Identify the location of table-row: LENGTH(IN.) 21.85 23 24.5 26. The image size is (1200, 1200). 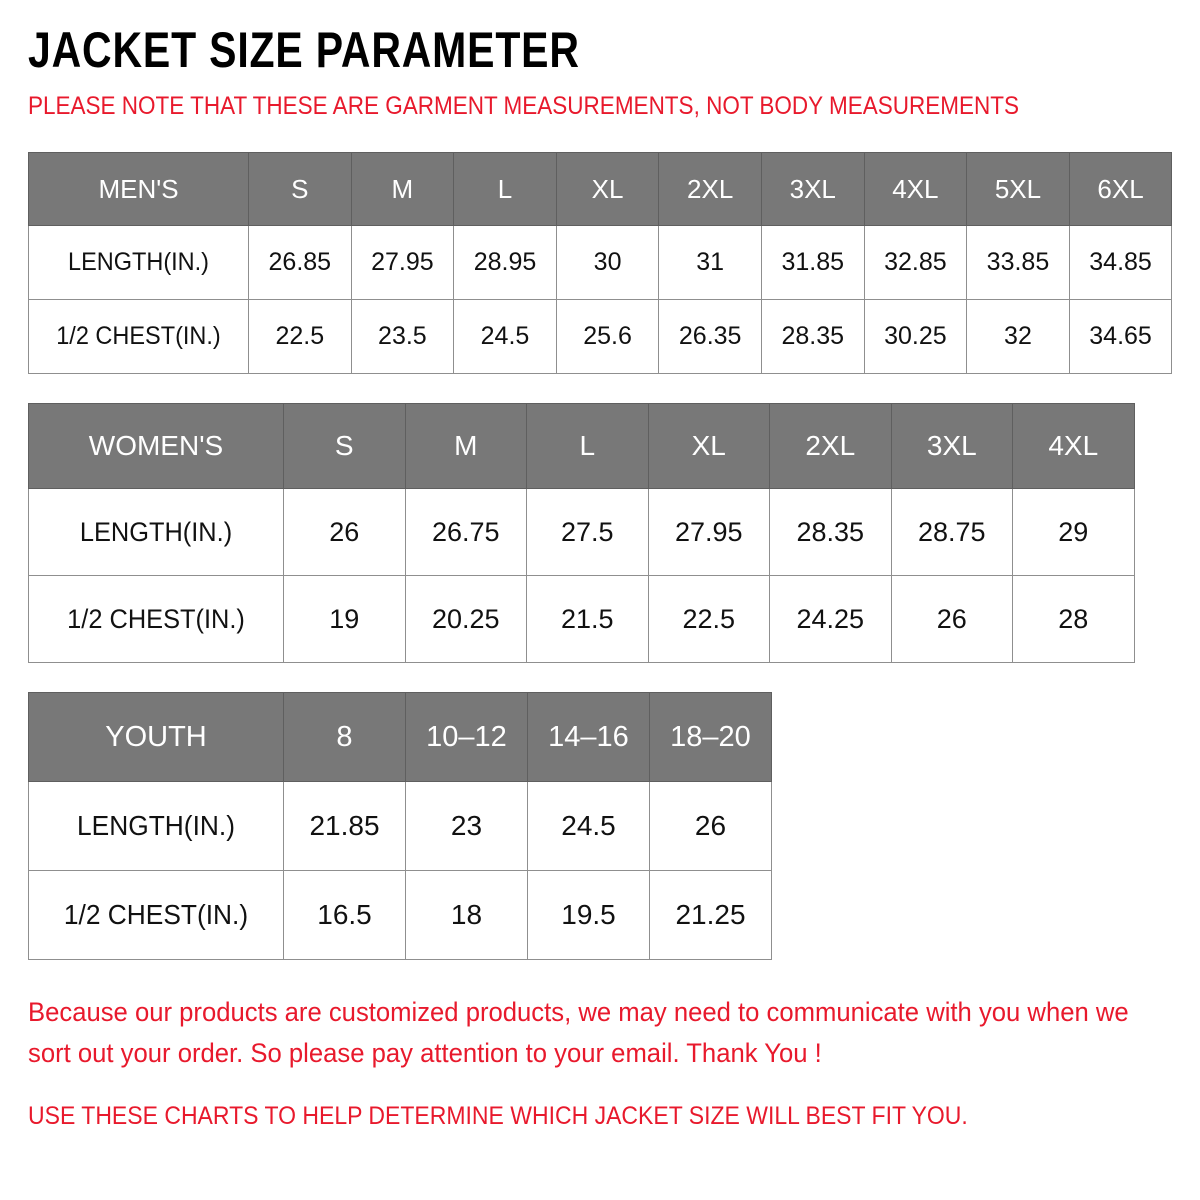
(400, 826).